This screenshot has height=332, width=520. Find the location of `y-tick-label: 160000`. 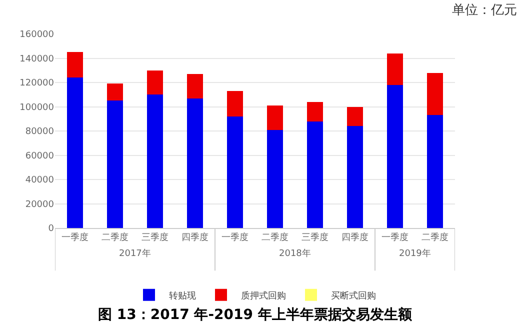

y-tick-label: 160000 is located at coordinates (37, 35).